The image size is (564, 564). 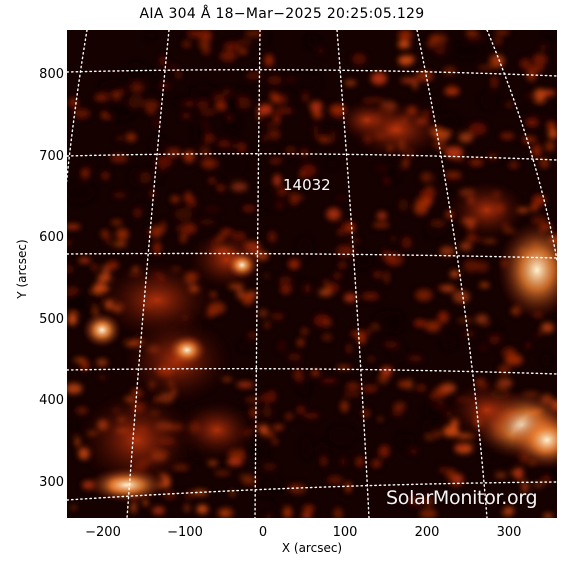 I want to click on active-region-label: 14032, so click(x=307, y=185).